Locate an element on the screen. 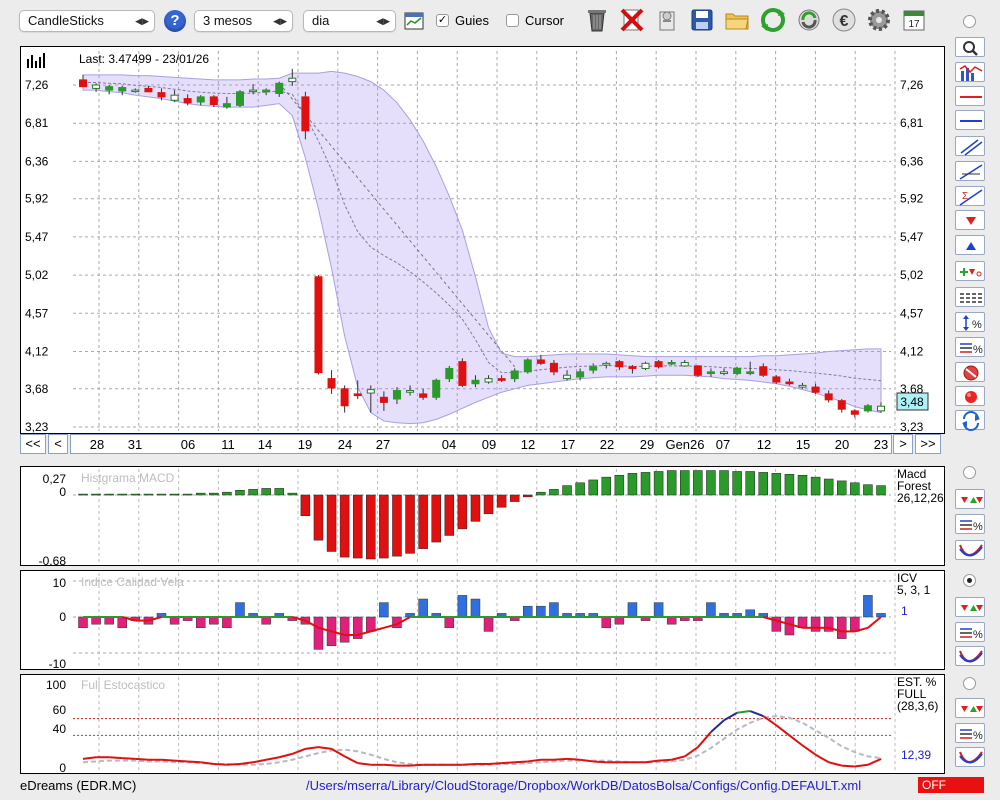 The width and height of the screenshot is (1000, 800). euro-icon: € is located at coordinates (844, 20).